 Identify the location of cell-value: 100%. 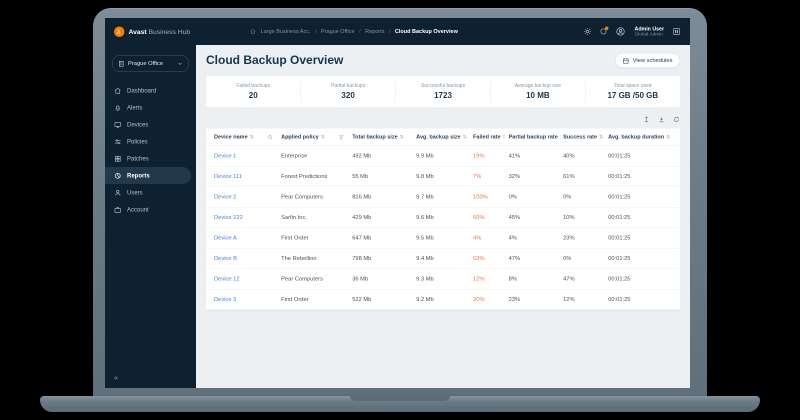
(480, 197).